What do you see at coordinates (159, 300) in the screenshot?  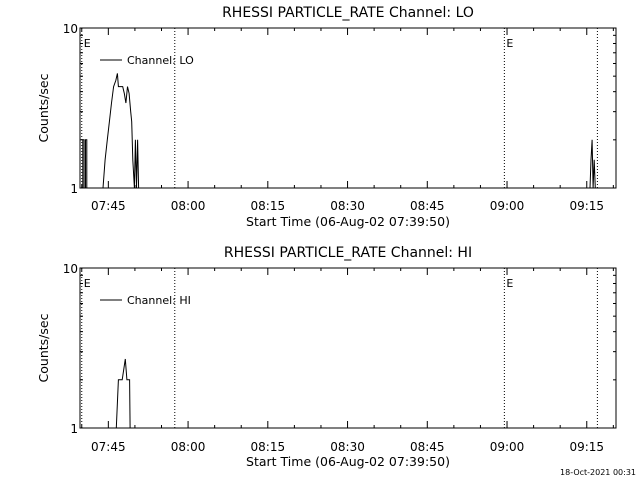 I see `legend-label: Channel: HI` at bounding box center [159, 300].